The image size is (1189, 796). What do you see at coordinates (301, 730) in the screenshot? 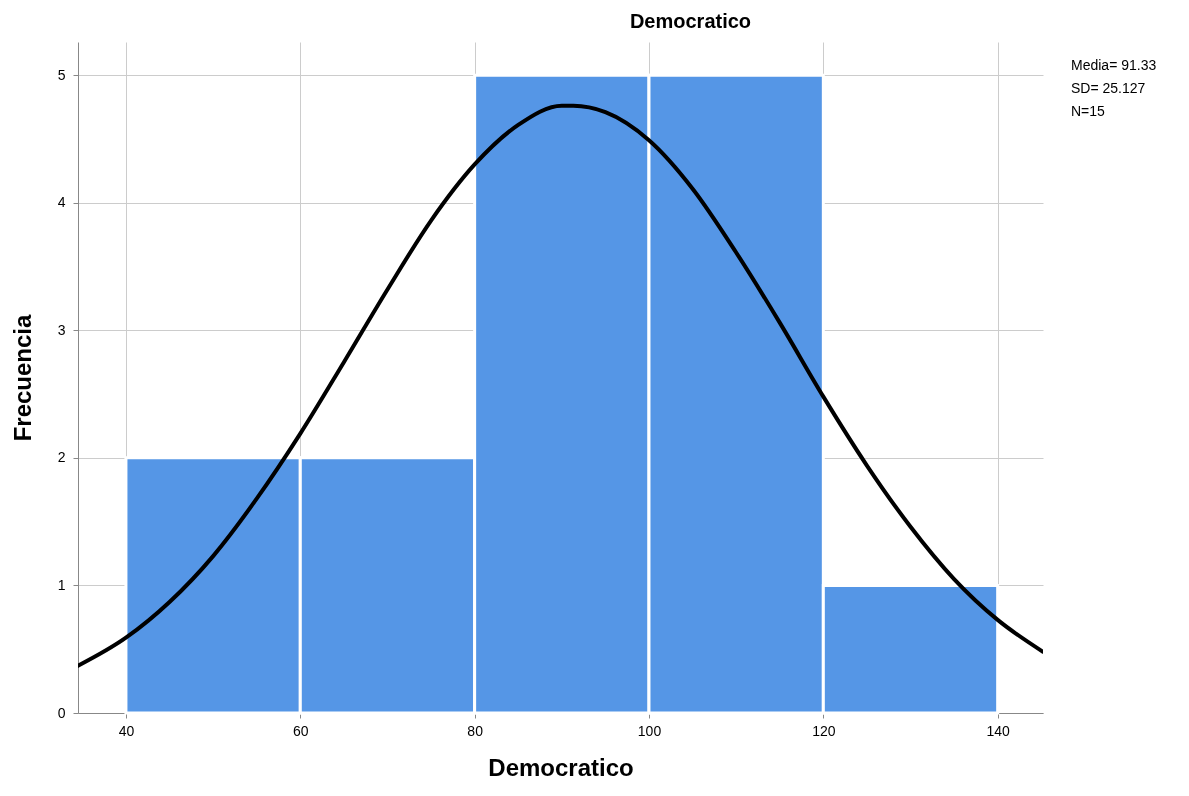
I see `x-tick-label: 60` at bounding box center [301, 730].